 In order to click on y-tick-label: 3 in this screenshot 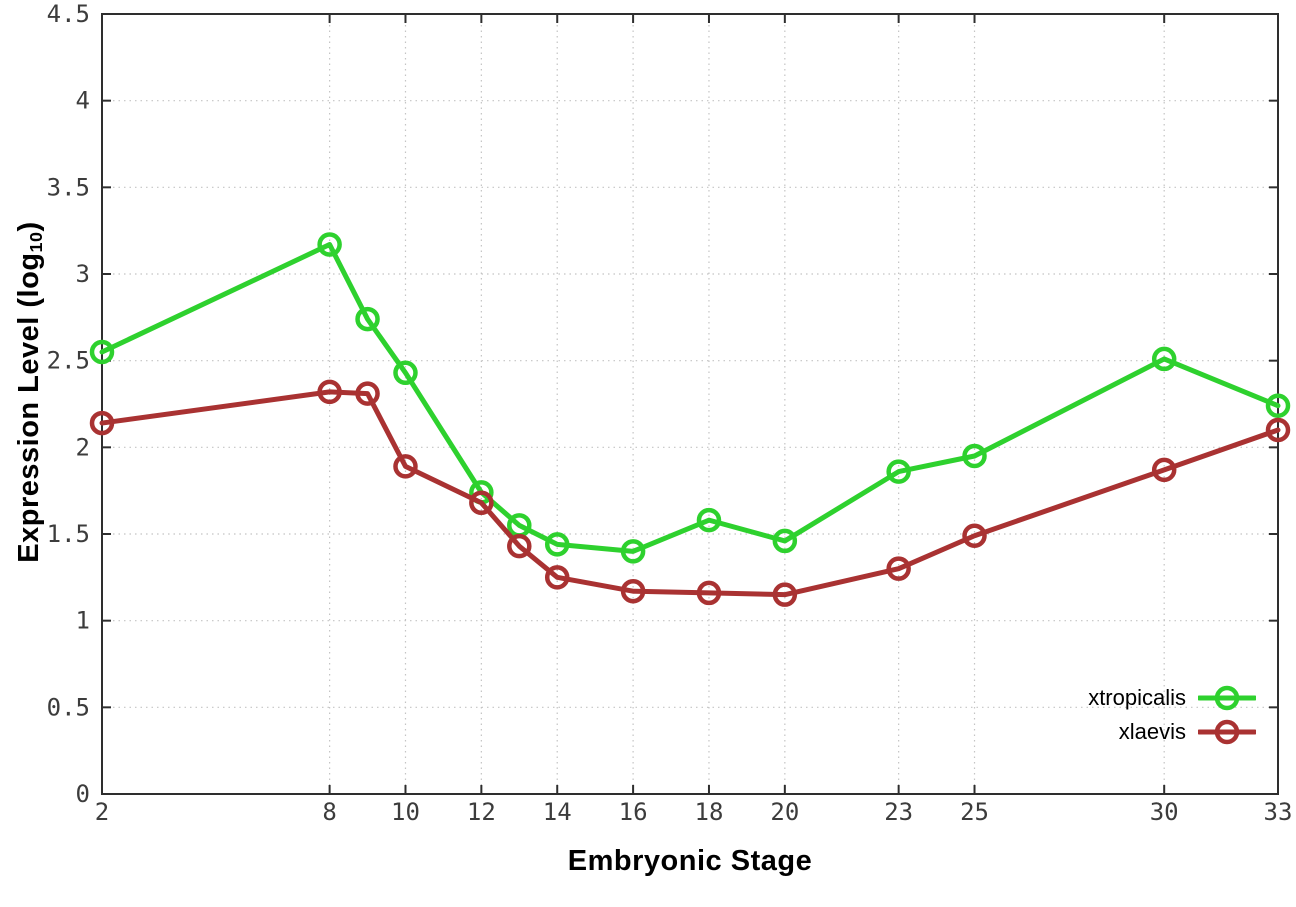, I will do `click(83, 274)`.